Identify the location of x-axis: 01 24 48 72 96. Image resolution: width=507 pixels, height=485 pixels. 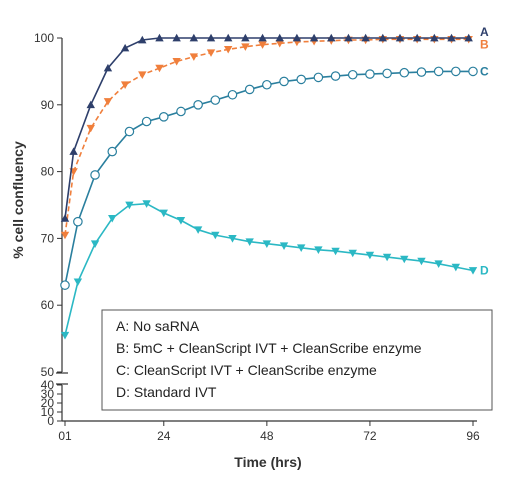
(269, 431).